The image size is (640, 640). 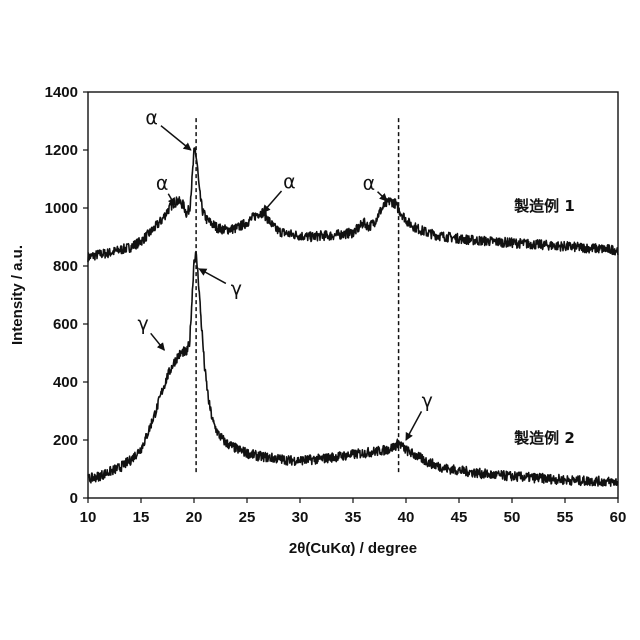 What do you see at coordinates (300, 517) in the screenshot?
I see `x-tick-label: 30` at bounding box center [300, 517].